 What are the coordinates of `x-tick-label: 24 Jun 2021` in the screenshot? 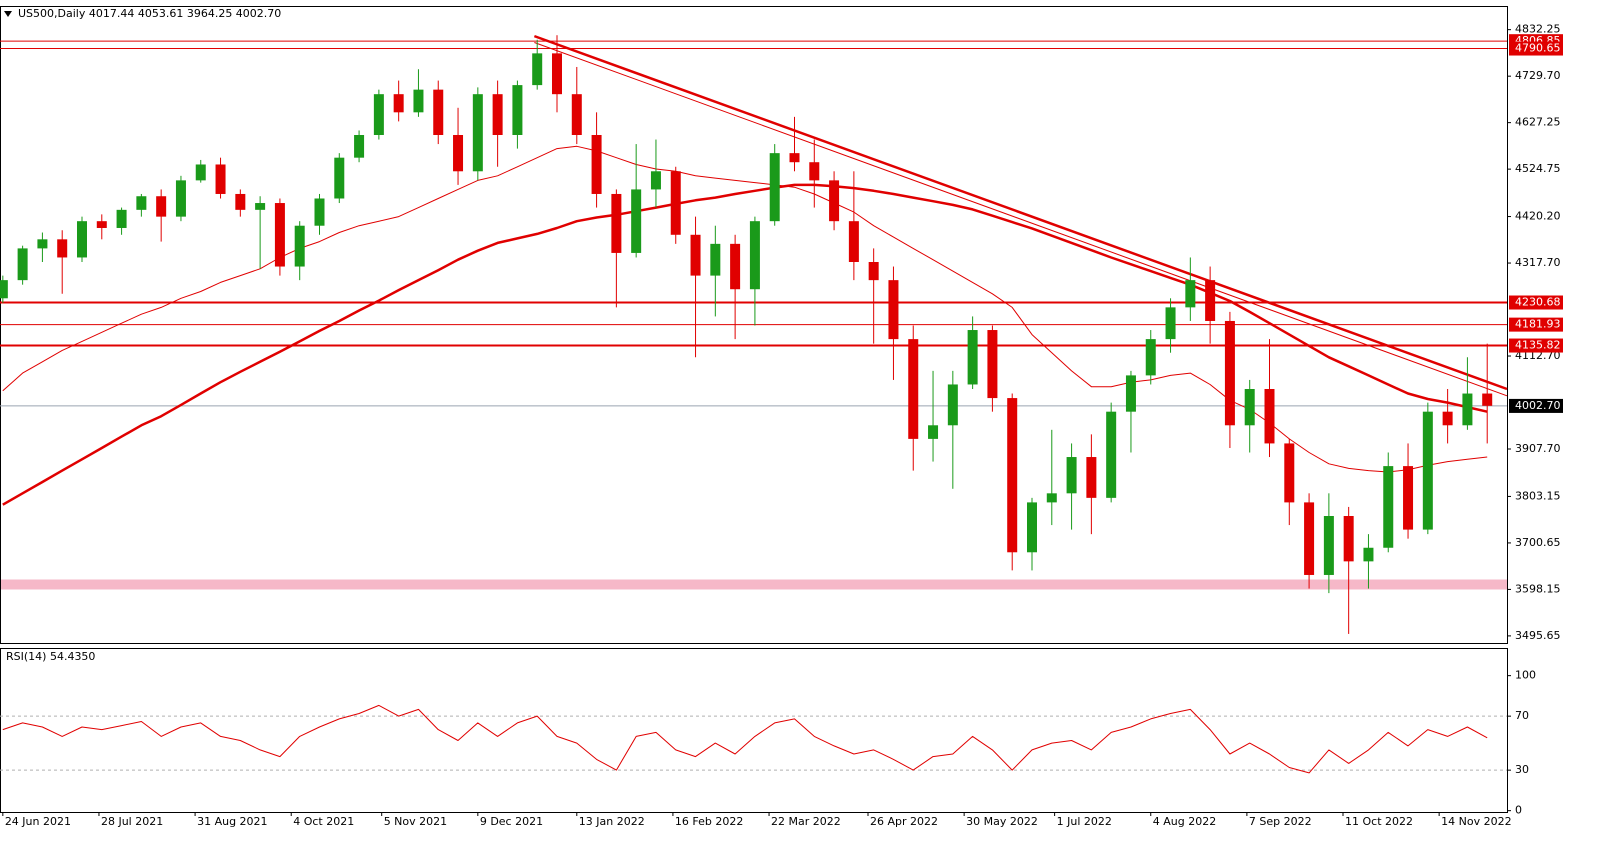 It's located at (38, 821).